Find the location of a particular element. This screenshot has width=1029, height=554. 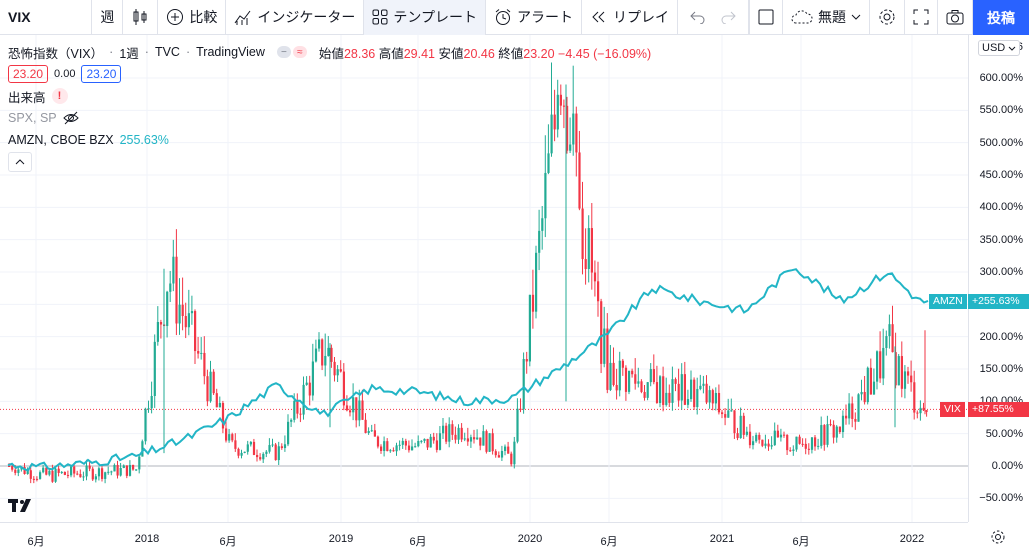

compare-button: 比較 is located at coordinates (192, 17).